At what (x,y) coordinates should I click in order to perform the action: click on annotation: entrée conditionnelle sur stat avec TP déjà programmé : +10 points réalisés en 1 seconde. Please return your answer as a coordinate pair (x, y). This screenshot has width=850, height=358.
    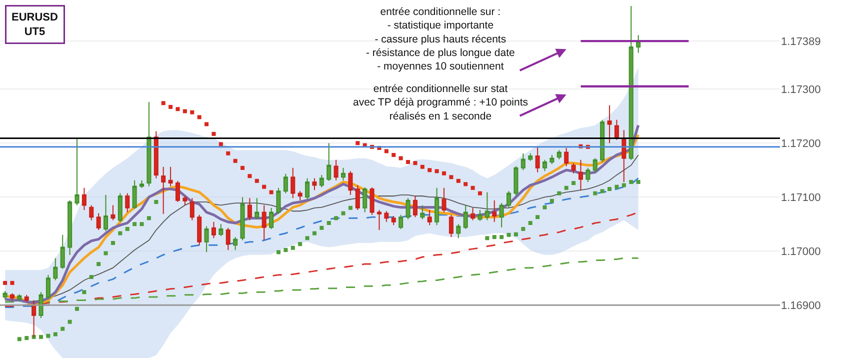
    Looking at the image, I should click on (440, 102).